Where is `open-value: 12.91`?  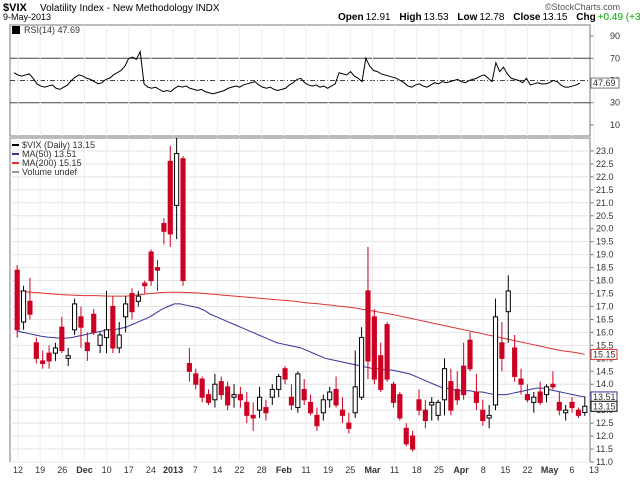 open-value: 12.91 is located at coordinates (378, 17).